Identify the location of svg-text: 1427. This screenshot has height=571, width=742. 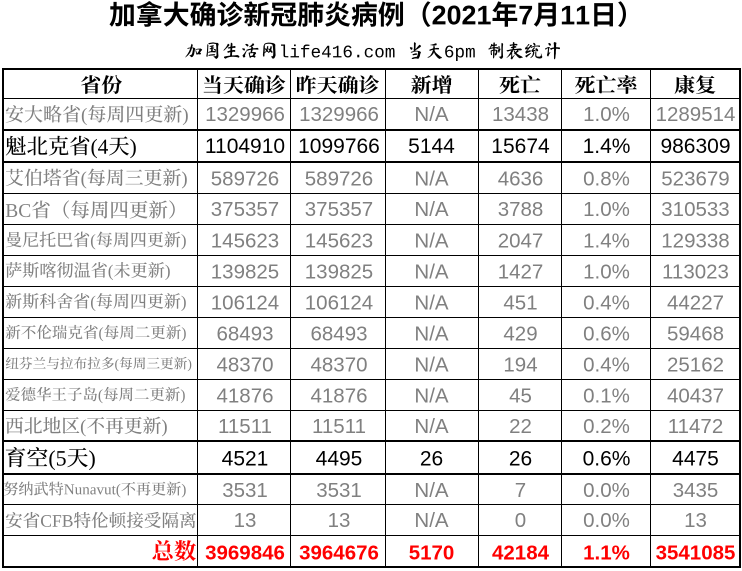
(521, 271).